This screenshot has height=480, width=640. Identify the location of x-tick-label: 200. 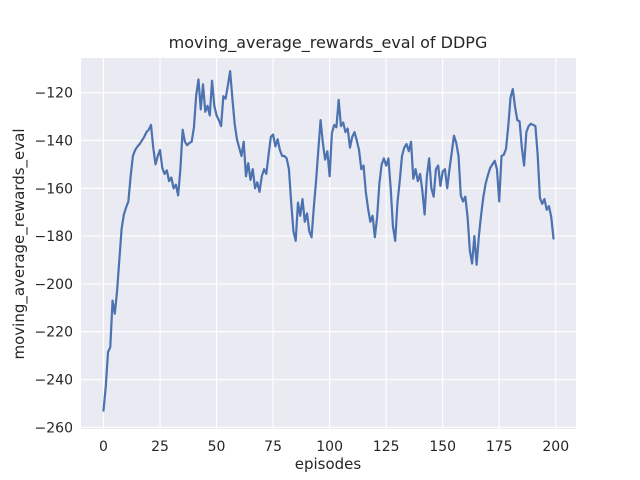
(555, 447).